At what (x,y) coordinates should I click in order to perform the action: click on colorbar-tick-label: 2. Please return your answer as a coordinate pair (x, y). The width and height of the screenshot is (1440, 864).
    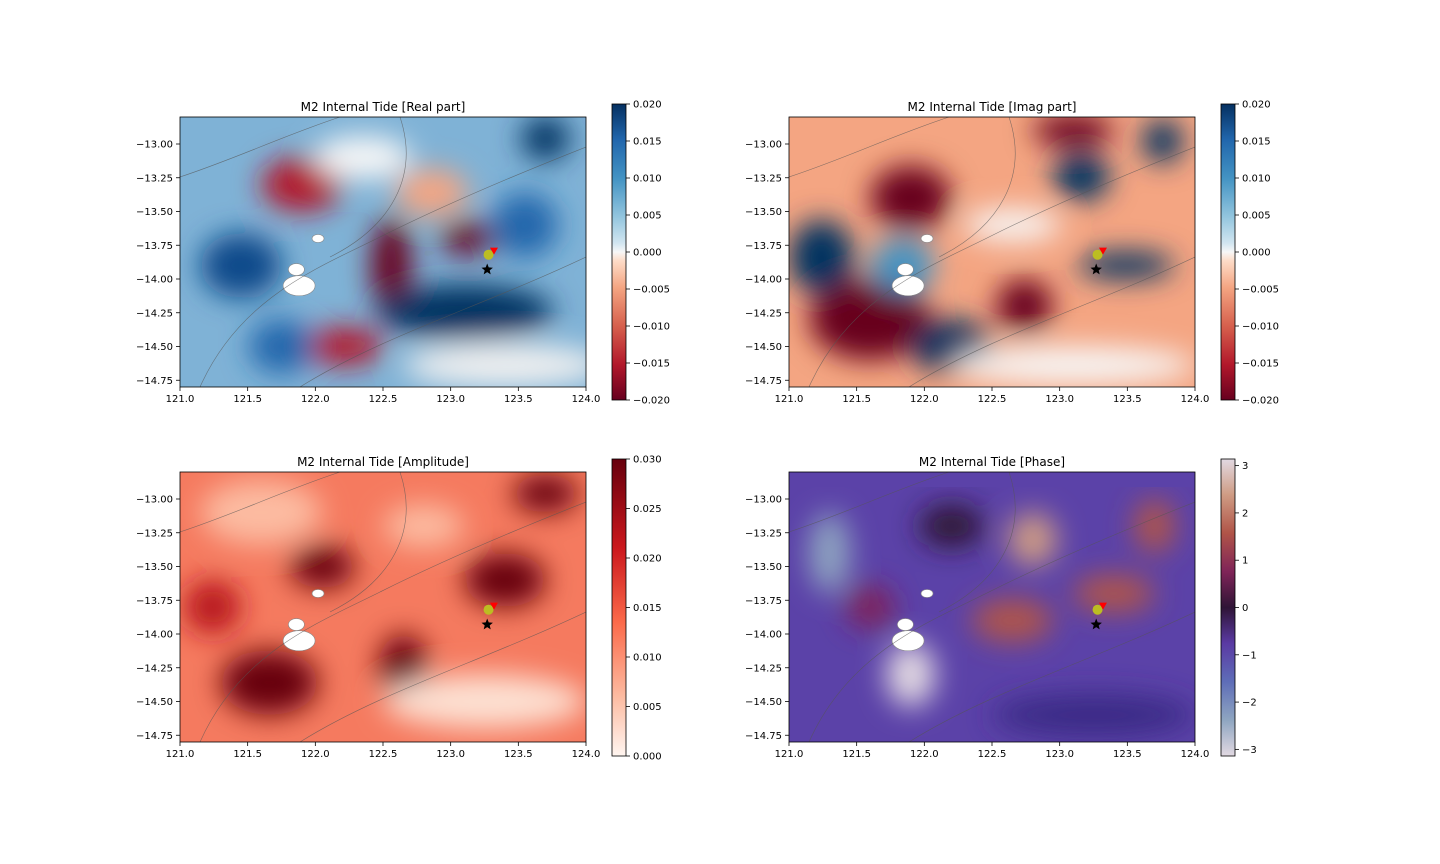
    Looking at the image, I should click on (1245, 513).